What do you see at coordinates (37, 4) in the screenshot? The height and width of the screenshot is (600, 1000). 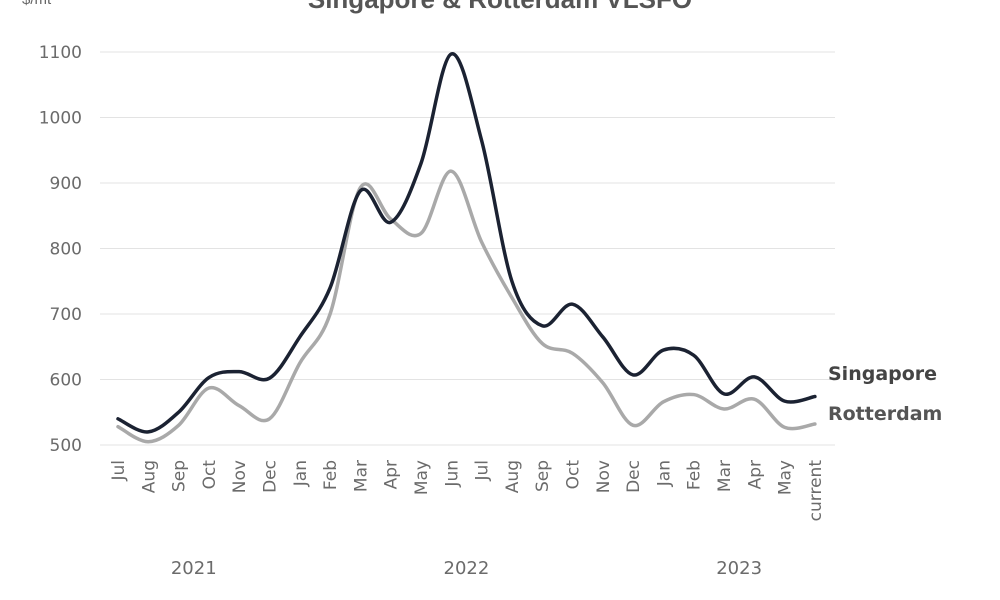 I see `y-axis-unit-label: $/mt` at bounding box center [37, 4].